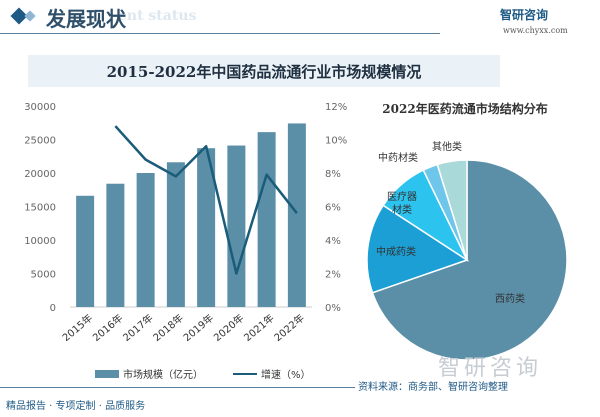  What do you see at coordinates (107, 373) in the screenshot?
I see `legend-swatch-bar` at bounding box center [107, 373].